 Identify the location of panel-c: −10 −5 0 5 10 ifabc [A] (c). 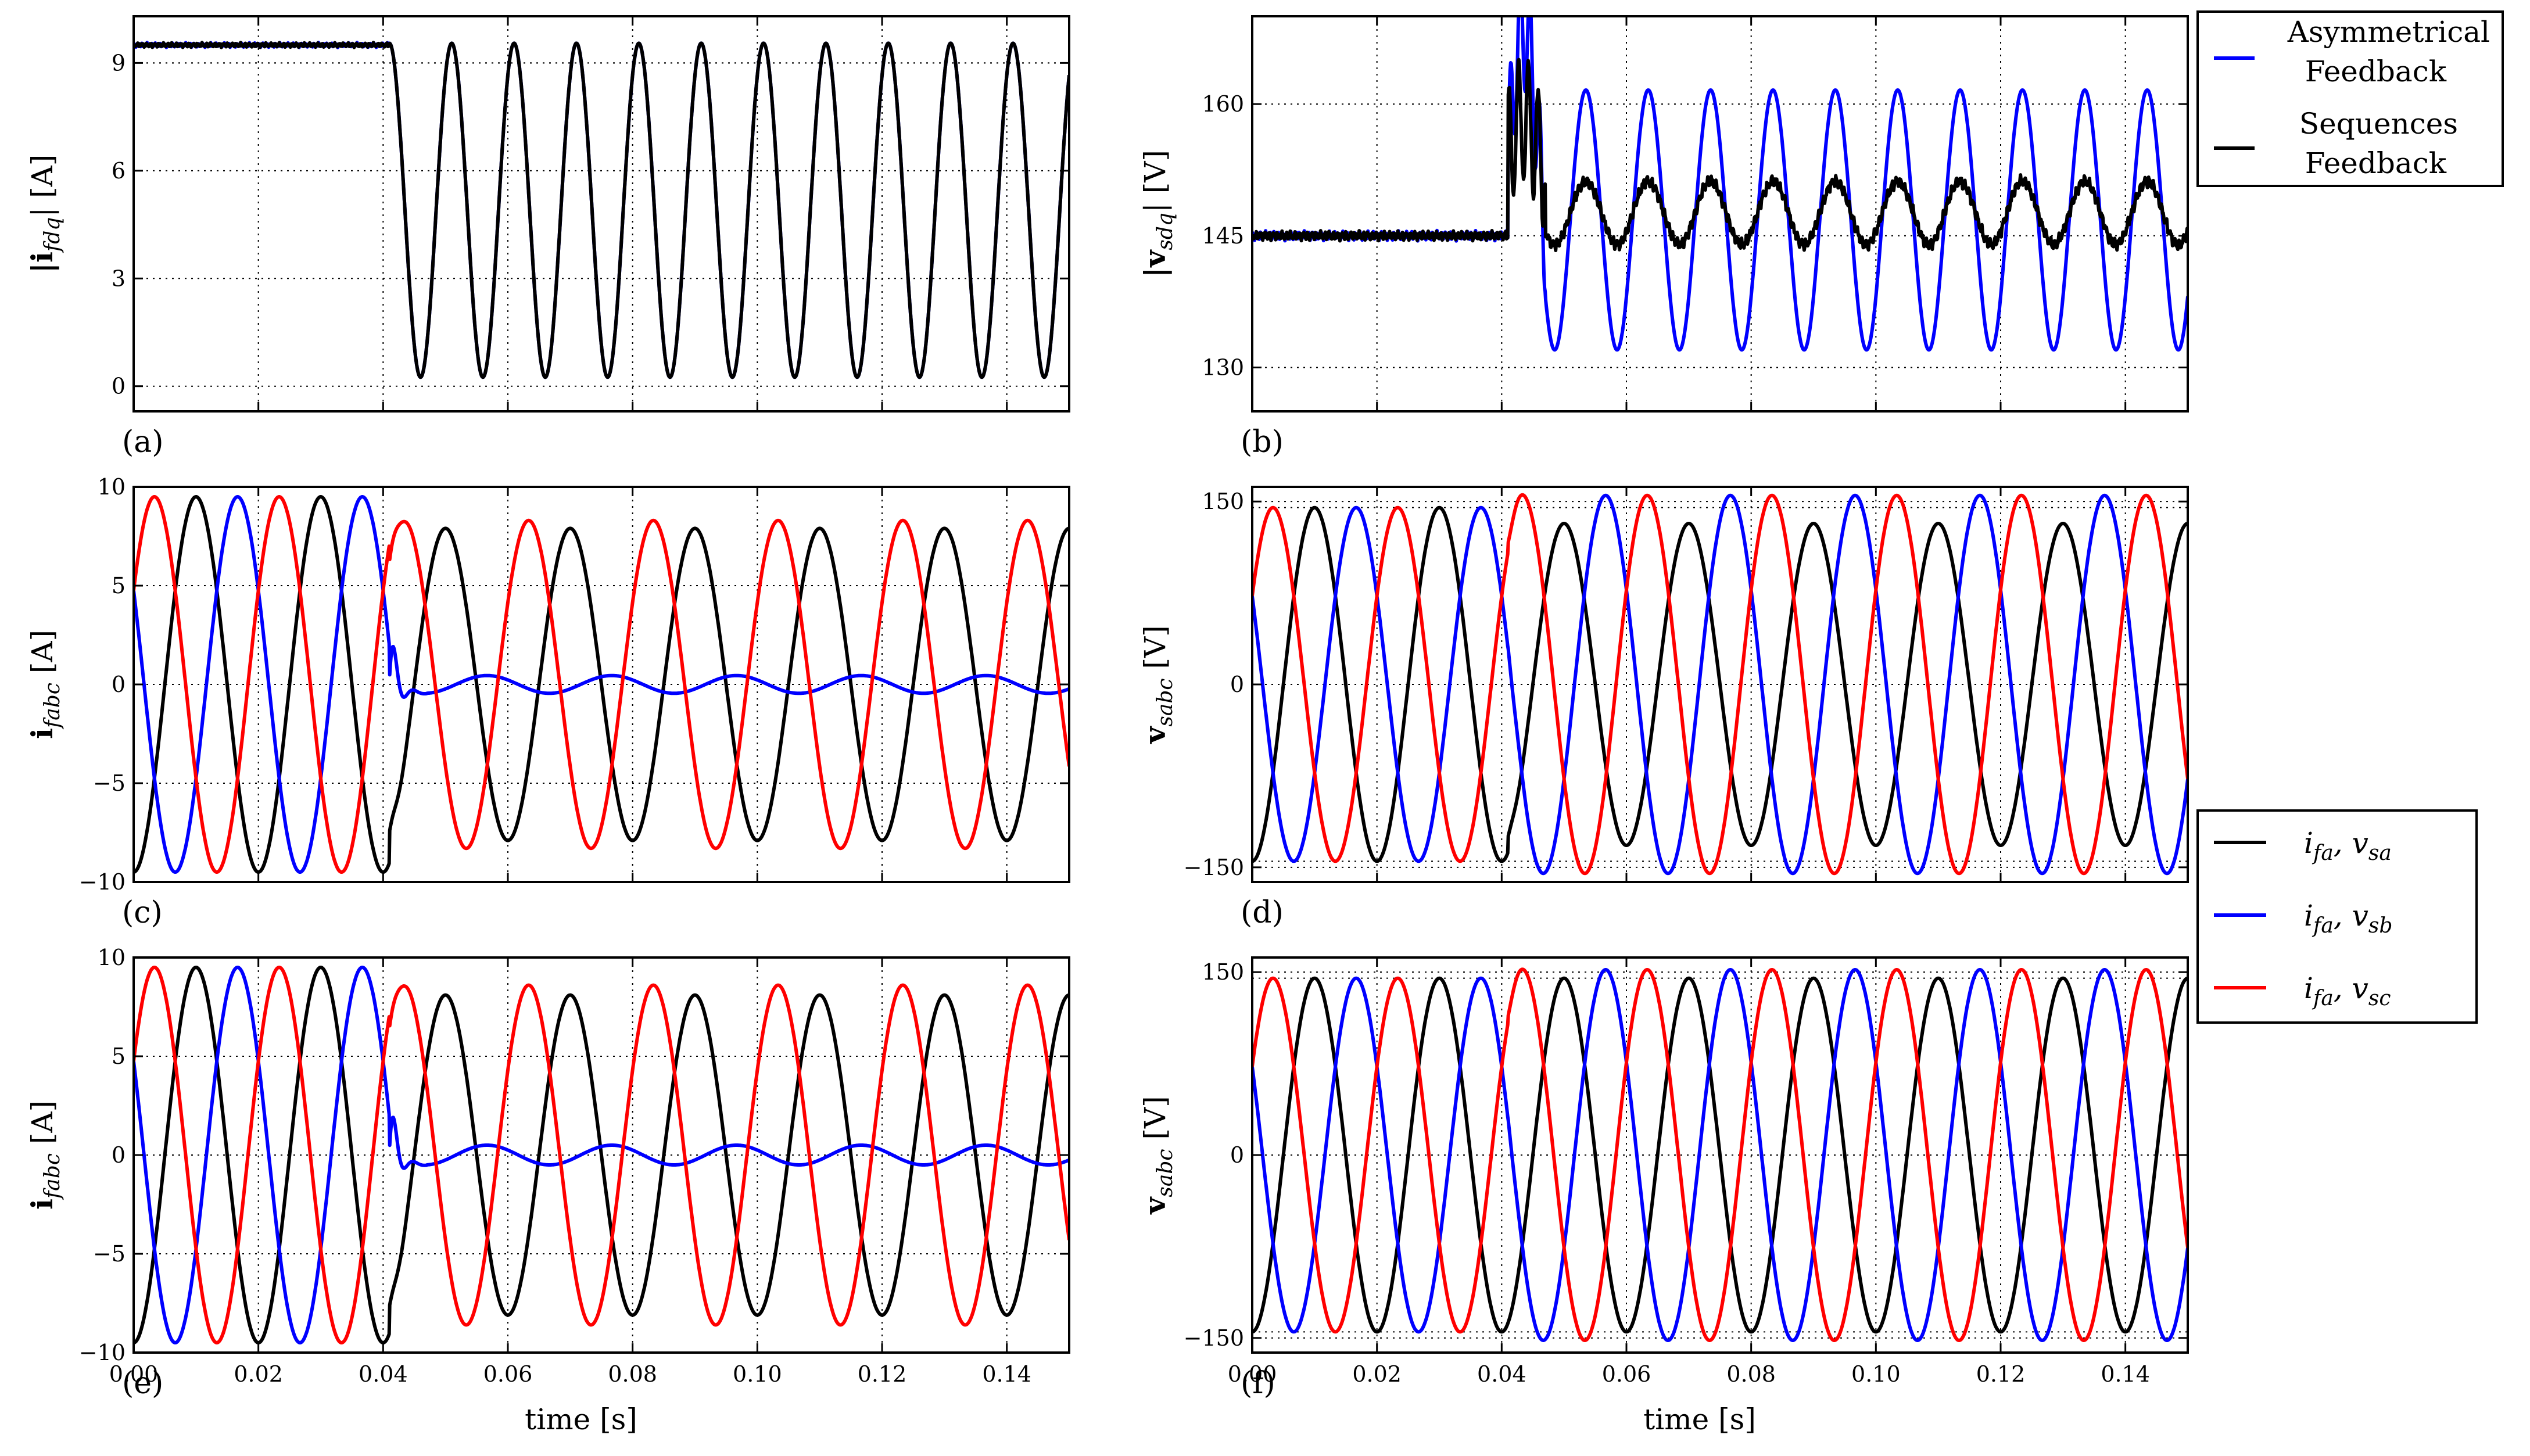
(547, 702).